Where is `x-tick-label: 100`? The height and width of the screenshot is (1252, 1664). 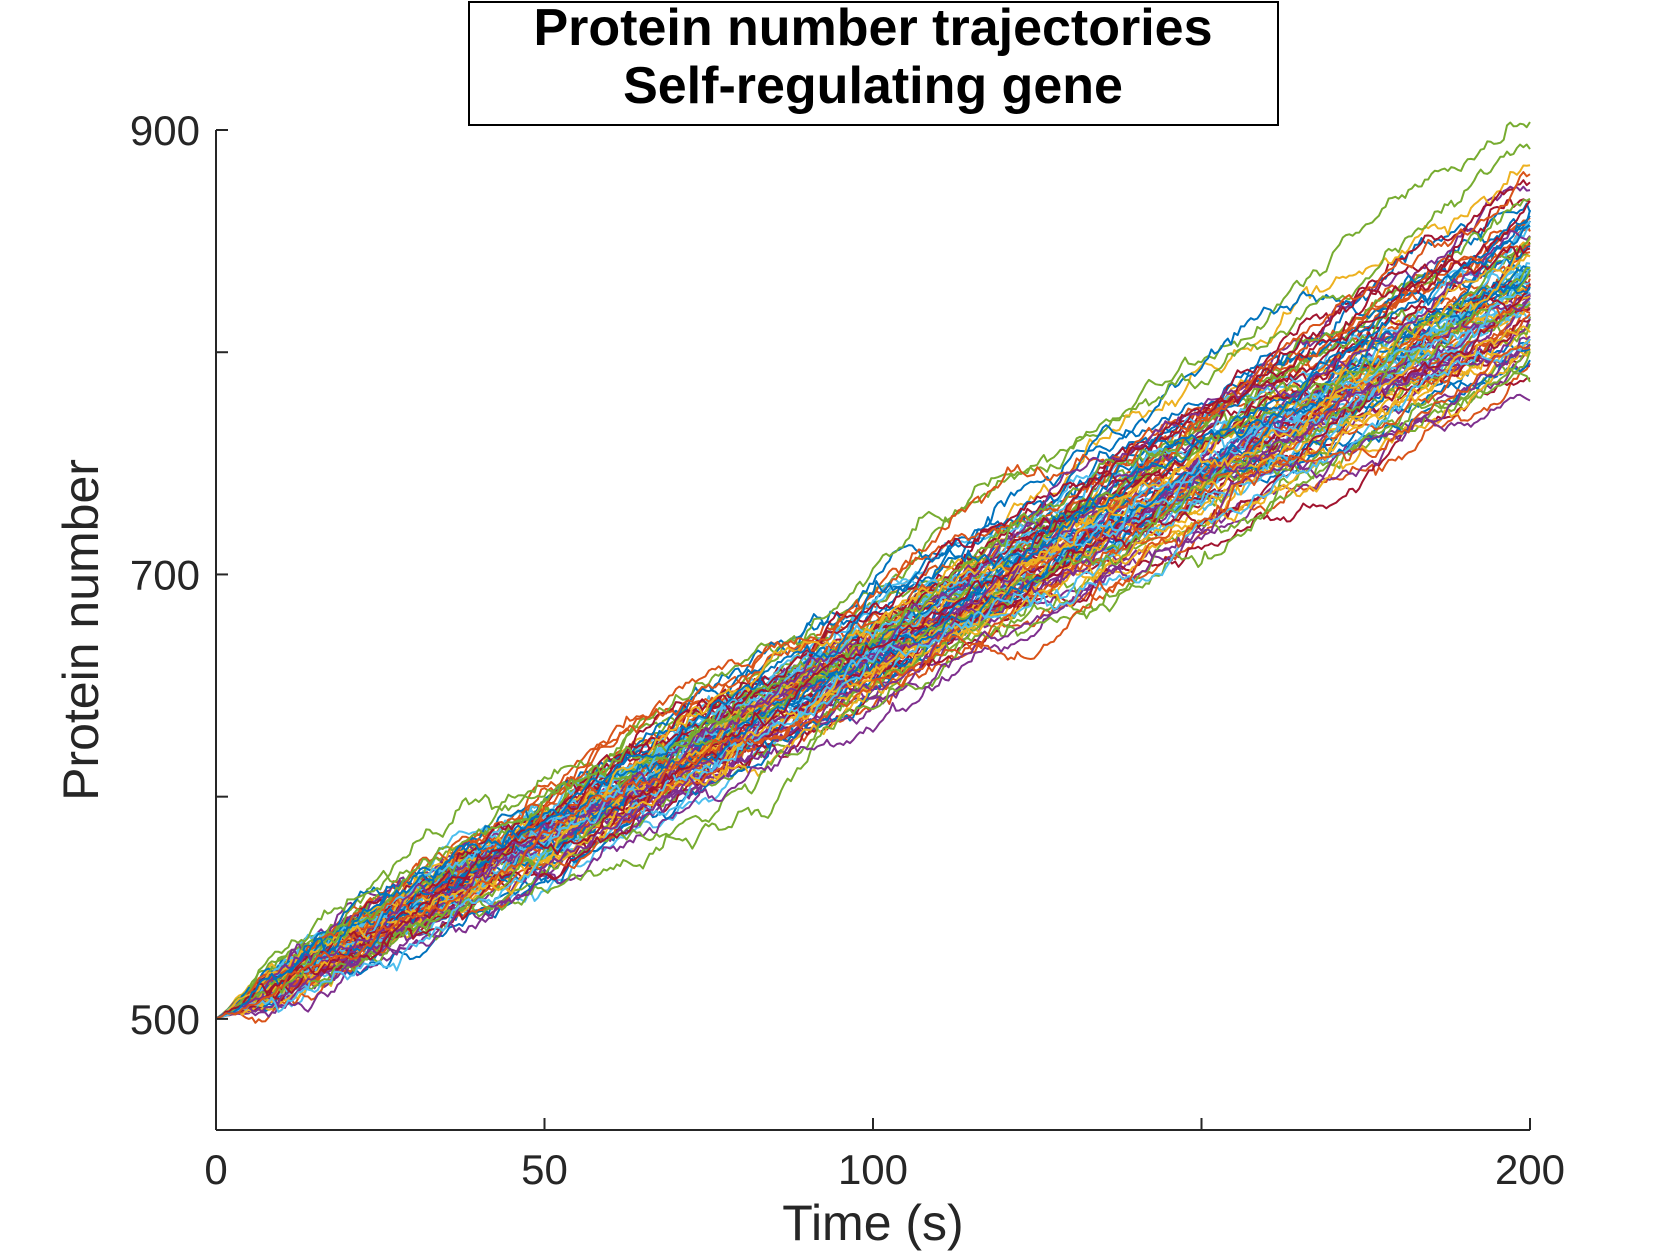
x-tick-label: 100 is located at coordinates (873, 1169).